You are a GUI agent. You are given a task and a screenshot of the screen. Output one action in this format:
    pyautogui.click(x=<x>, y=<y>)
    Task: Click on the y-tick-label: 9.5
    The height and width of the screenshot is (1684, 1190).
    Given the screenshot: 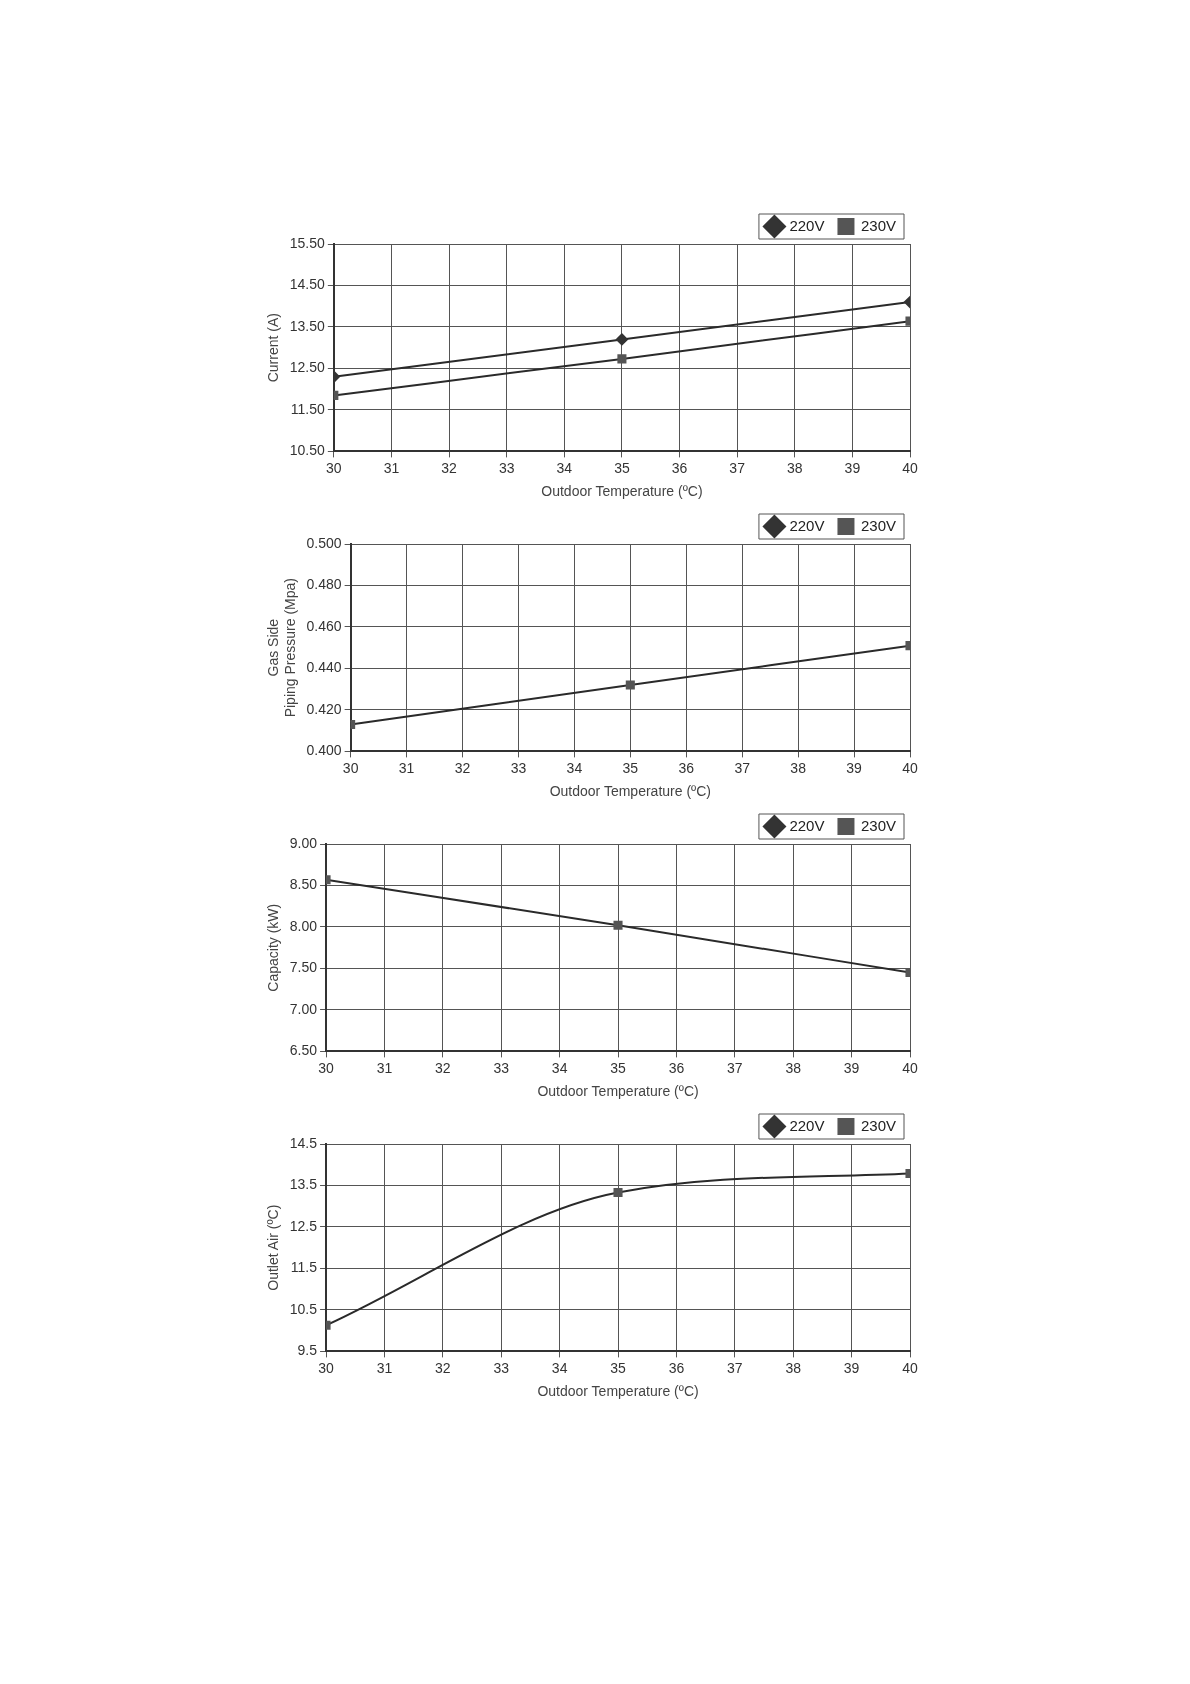 What is the action you would take?
    pyautogui.click(x=307, y=1350)
    